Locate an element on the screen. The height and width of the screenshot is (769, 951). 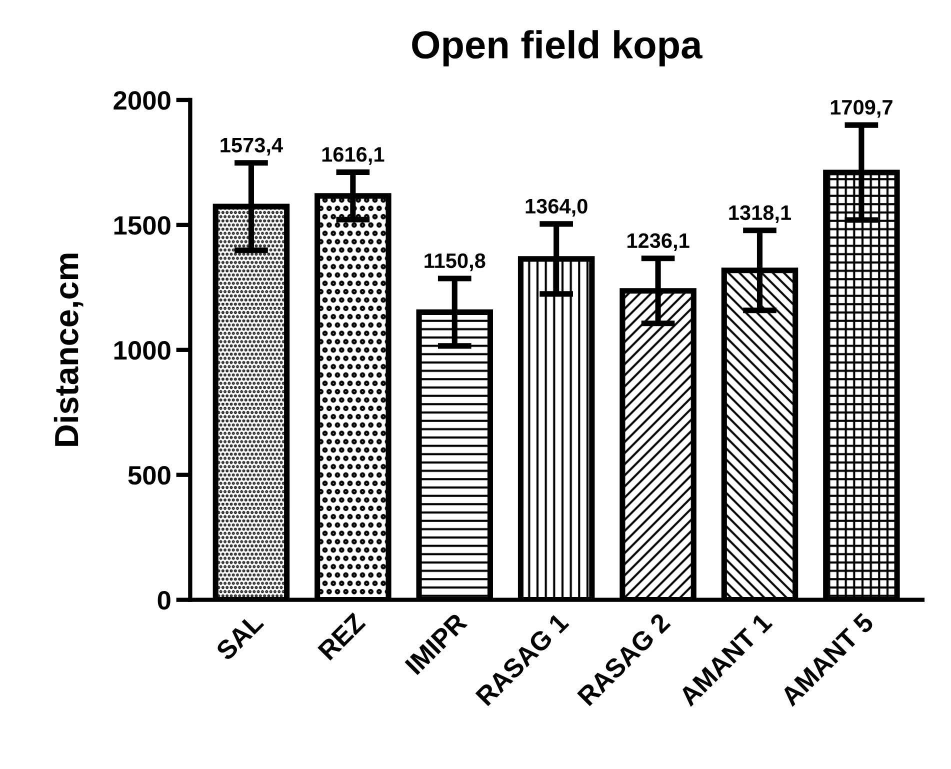
y-tick-label: 500 is located at coordinates (149, 475).